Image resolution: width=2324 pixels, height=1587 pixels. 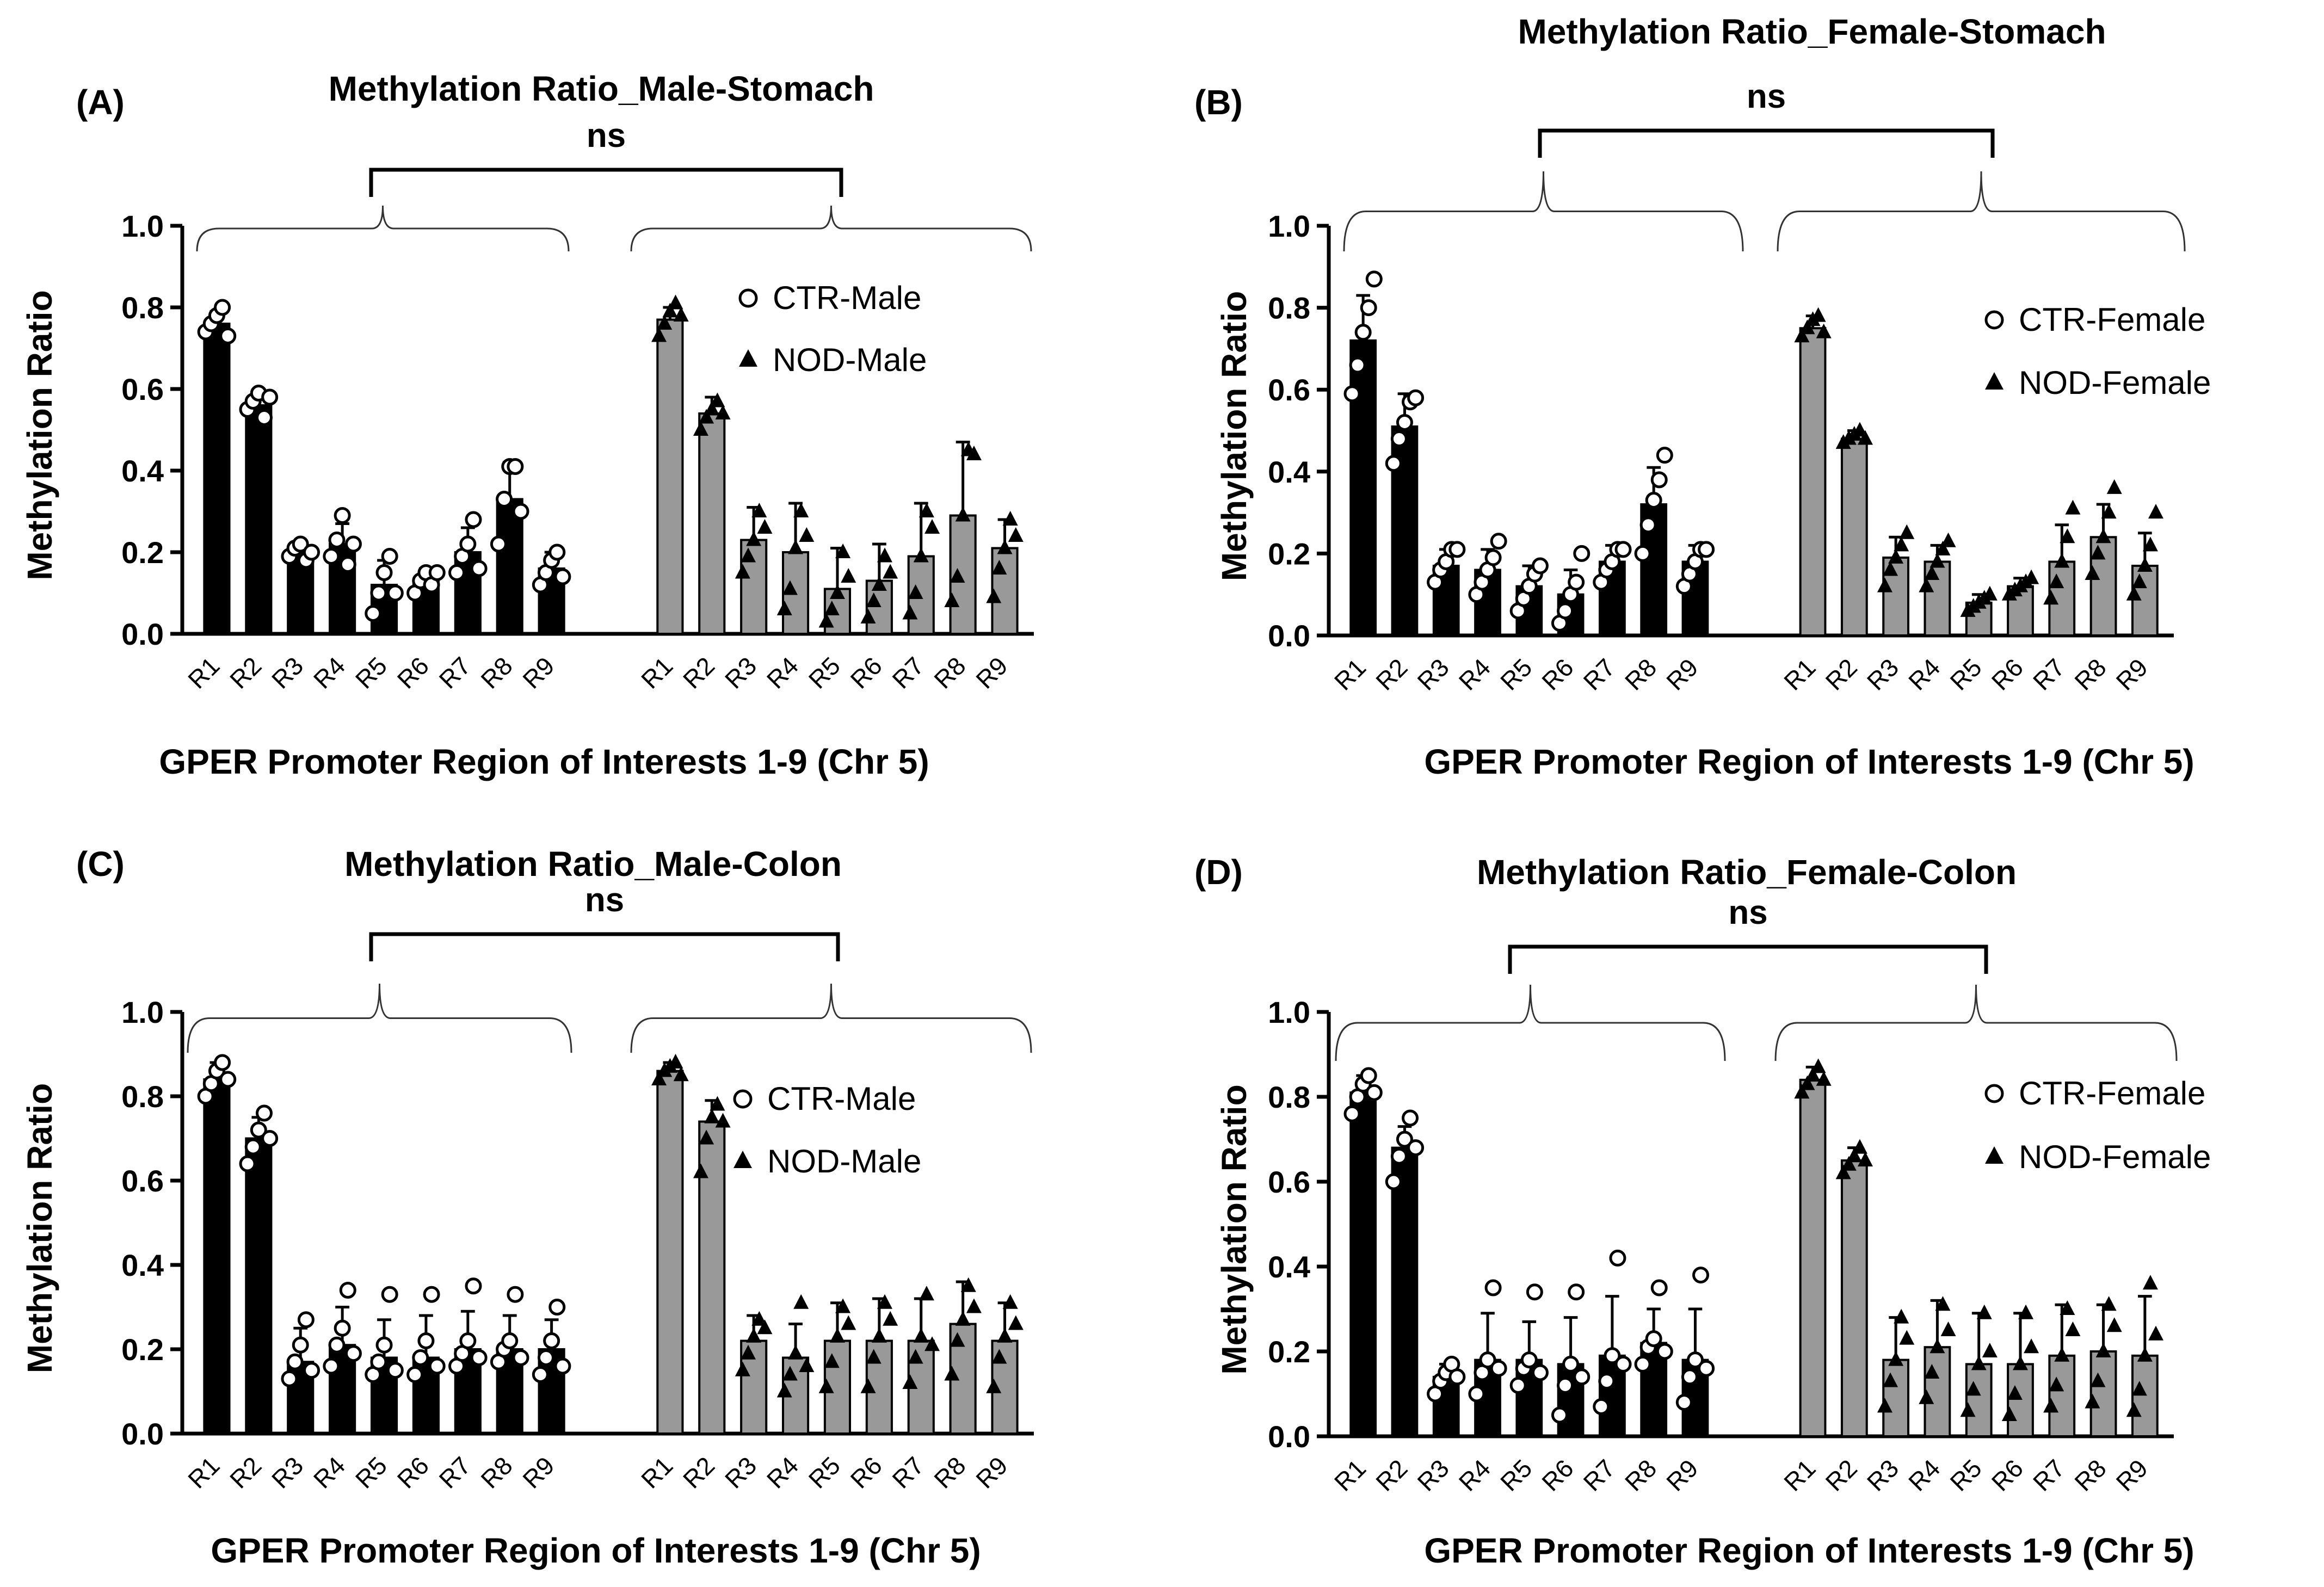 I want to click on bar-NOD-Male-R1, so click(x=670, y=477).